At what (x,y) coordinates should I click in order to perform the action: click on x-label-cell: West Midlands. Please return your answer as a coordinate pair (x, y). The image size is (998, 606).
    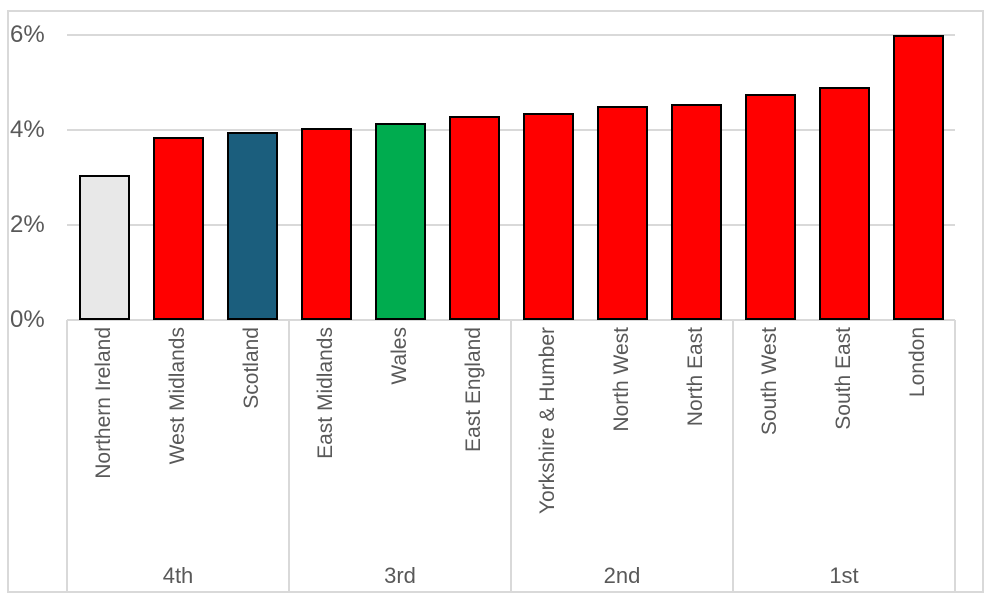
    Looking at the image, I should click on (178, 444).